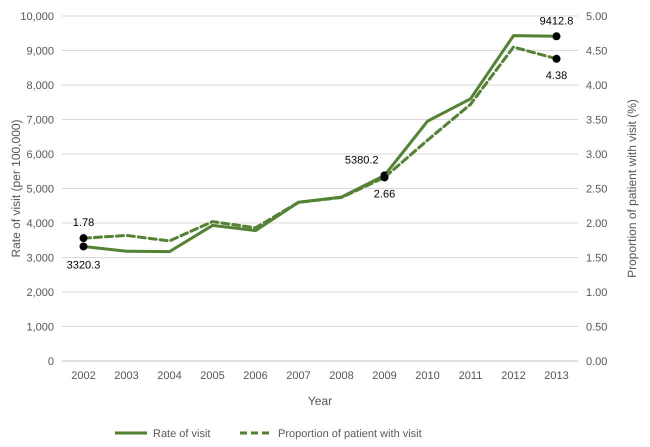 The height and width of the screenshot is (447, 650). Describe the element at coordinates (597, 362) in the screenshot. I see `y2-tick-label: 0.00` at that location.